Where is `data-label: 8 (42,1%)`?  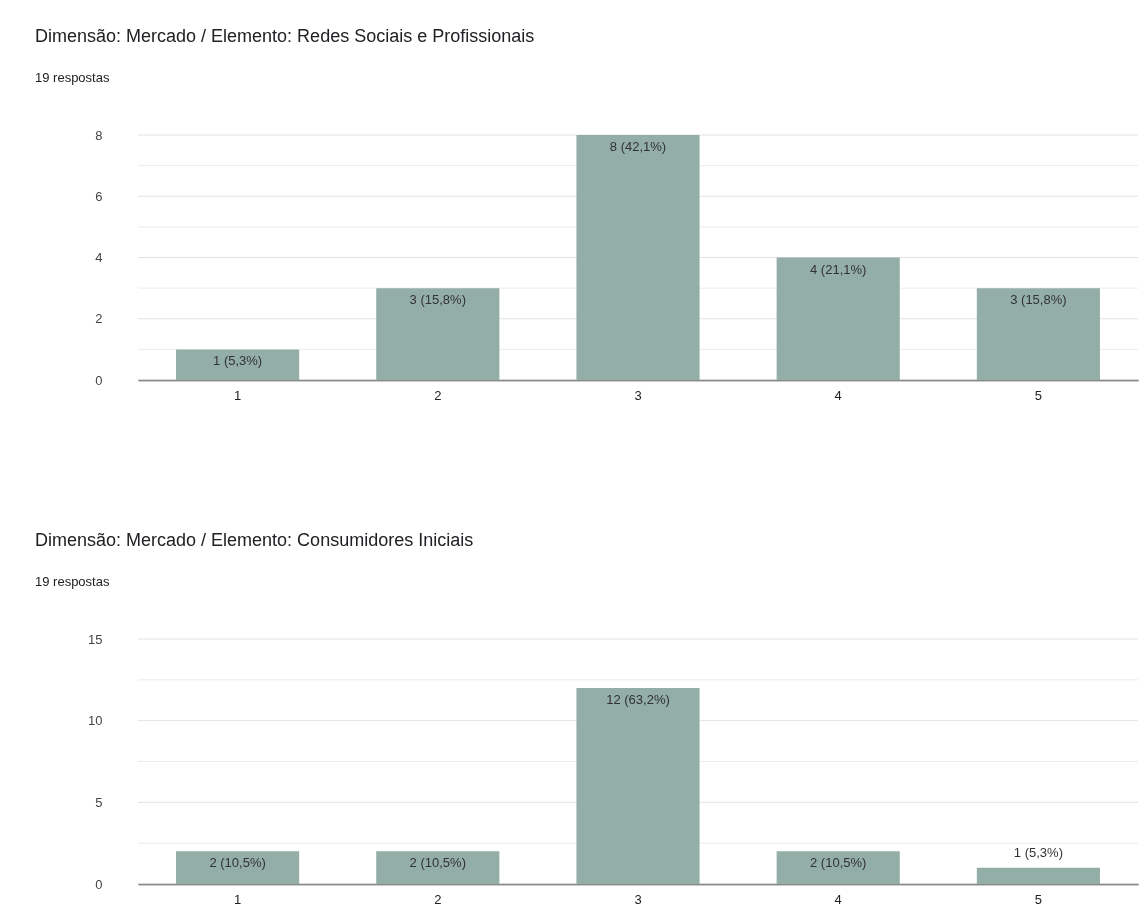 data-label: 8 (42,1%) is located at coordinates (638, 146).